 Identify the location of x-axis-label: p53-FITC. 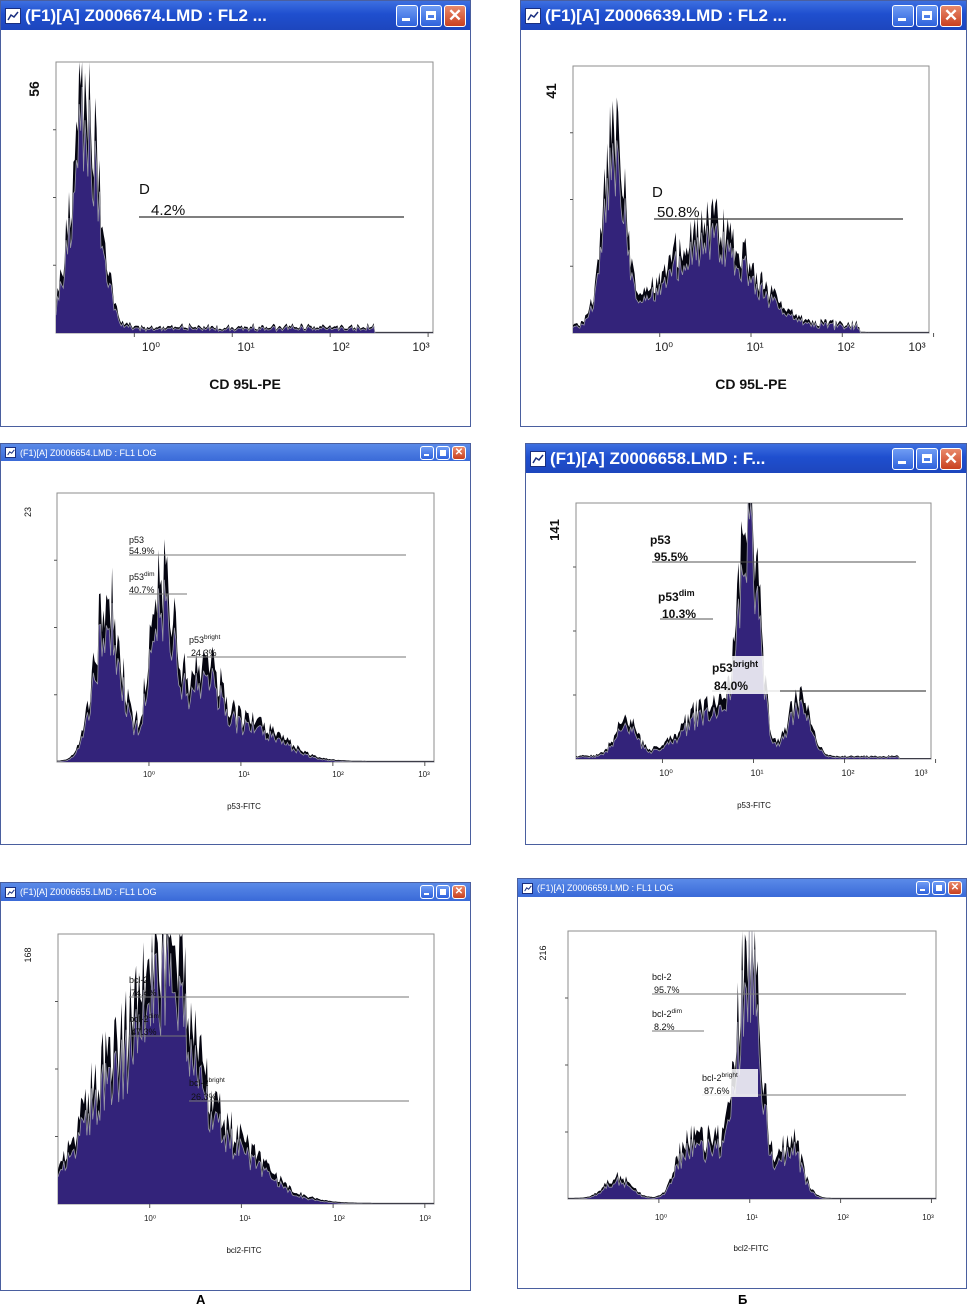
(244, 806).